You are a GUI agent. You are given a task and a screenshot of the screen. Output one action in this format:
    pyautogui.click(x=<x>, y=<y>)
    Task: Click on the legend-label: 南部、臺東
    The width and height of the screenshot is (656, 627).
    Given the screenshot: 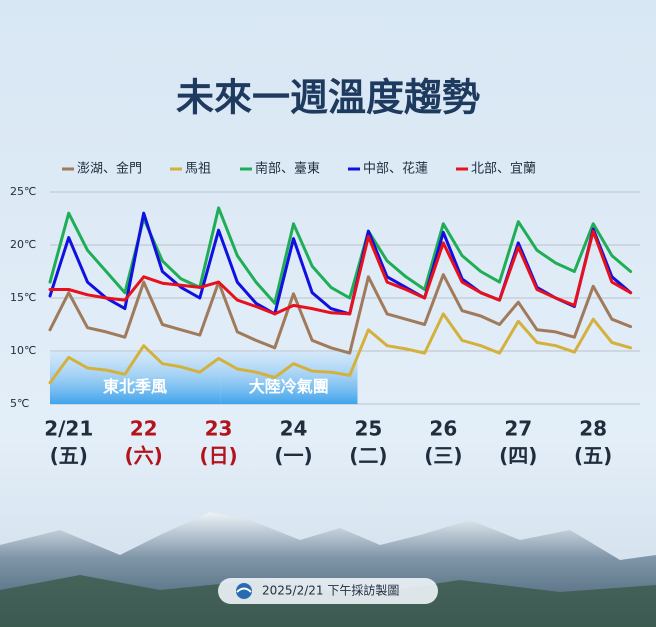 What is the action you would take?
    pyautogui.click(x=287, y=169)
    